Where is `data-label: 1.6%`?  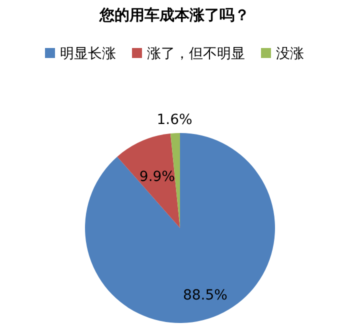
data-label: 1.6% is located at coordinates (174, 120).